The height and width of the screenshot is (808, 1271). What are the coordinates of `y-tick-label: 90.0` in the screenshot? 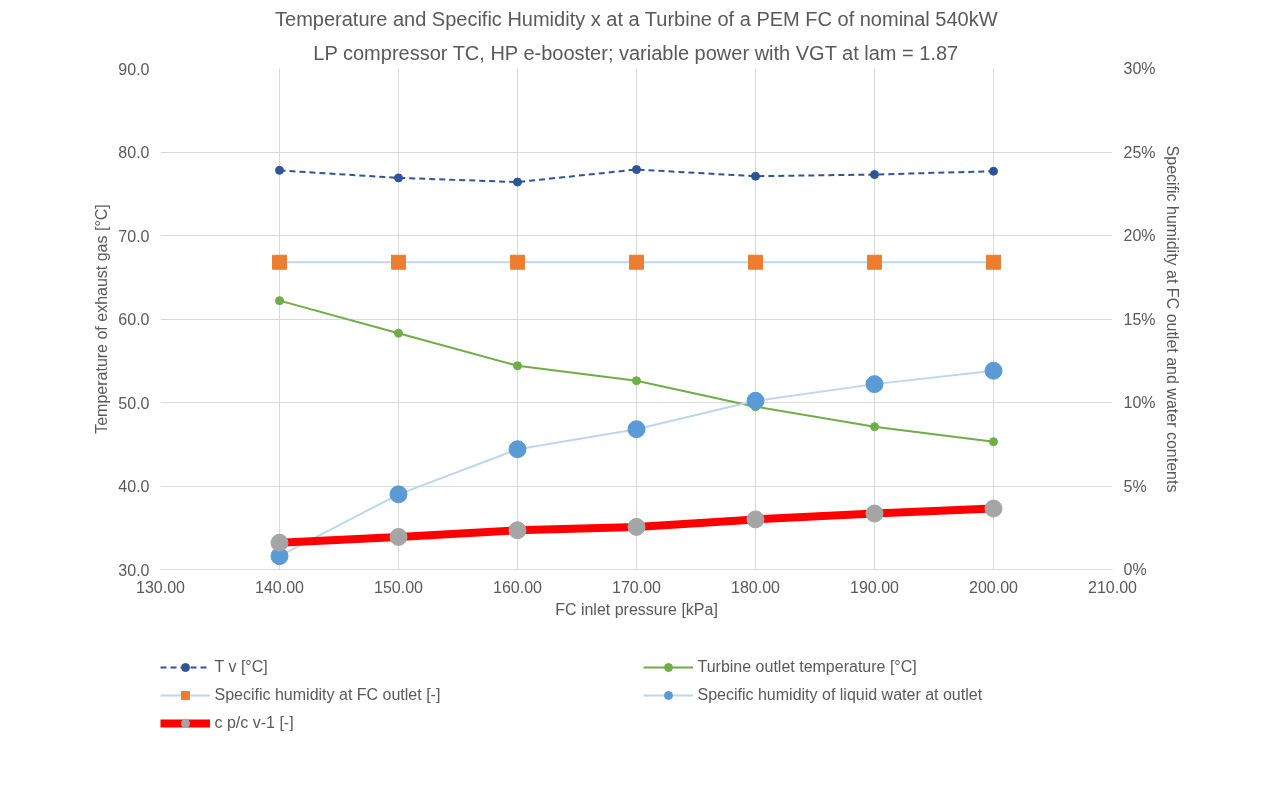 It's located at (134, 69).